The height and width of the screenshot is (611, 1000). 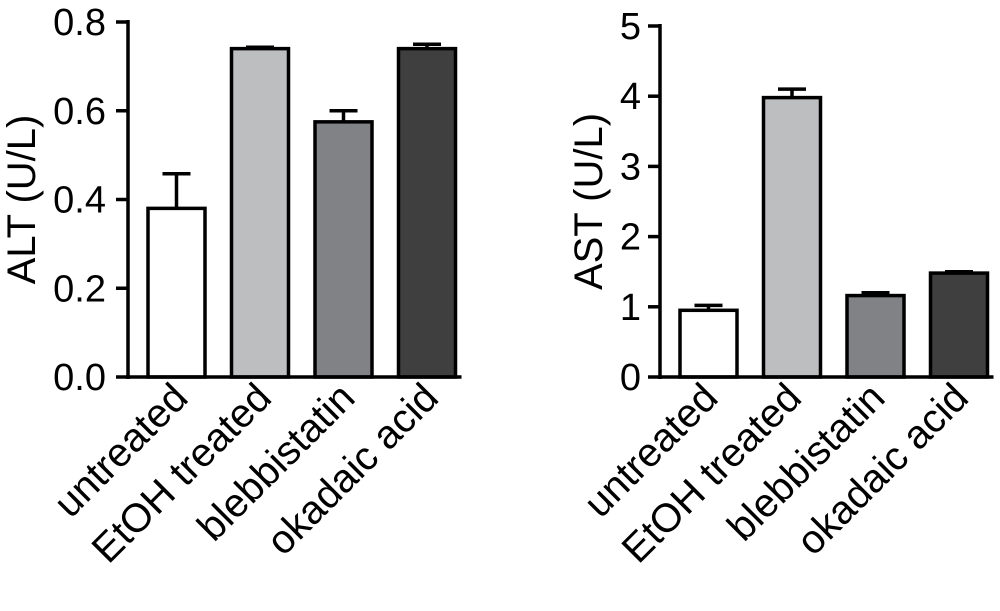 I want to click on alt-y-tick-label: 0.4, so click(x=79, y=201).